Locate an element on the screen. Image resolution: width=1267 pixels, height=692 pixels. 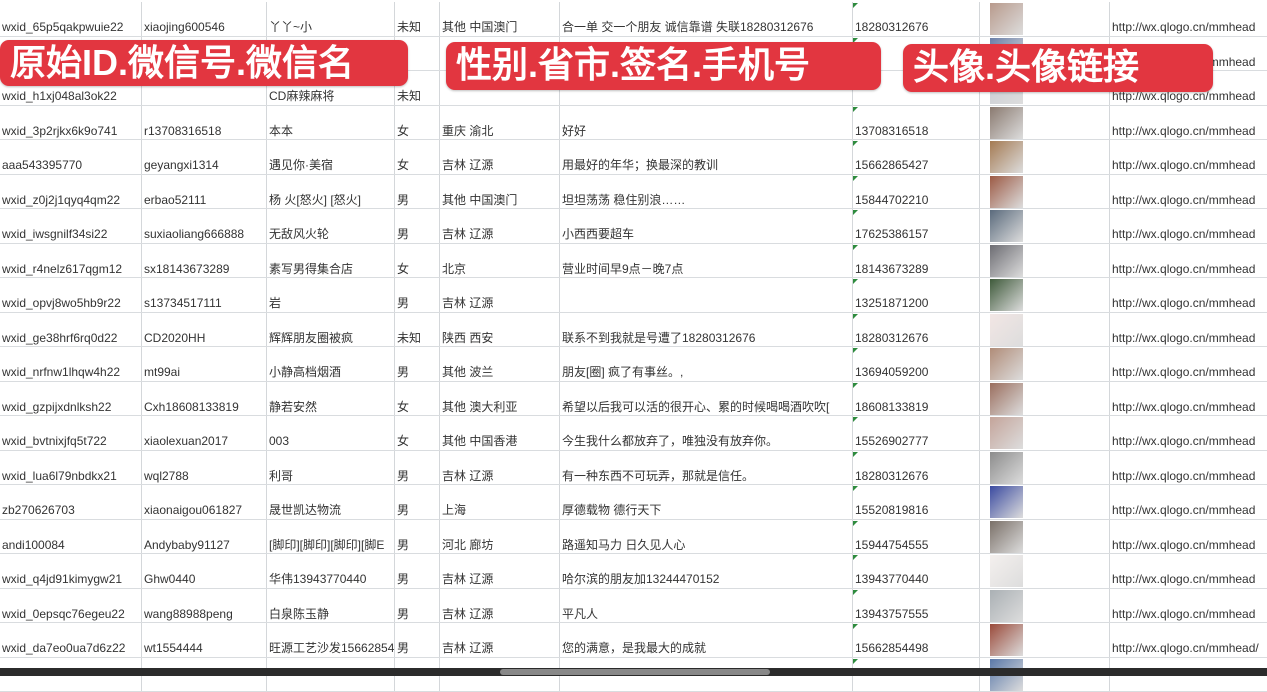
original-id-cell: wxid_3p2rjkx6k9o741 is located at coordinates (71, 123).